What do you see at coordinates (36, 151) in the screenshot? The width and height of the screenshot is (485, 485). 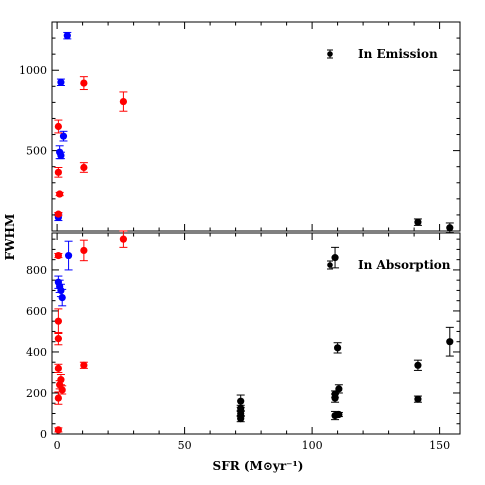 I see `y-tick-label: 500` at bounding box center [36, 151].